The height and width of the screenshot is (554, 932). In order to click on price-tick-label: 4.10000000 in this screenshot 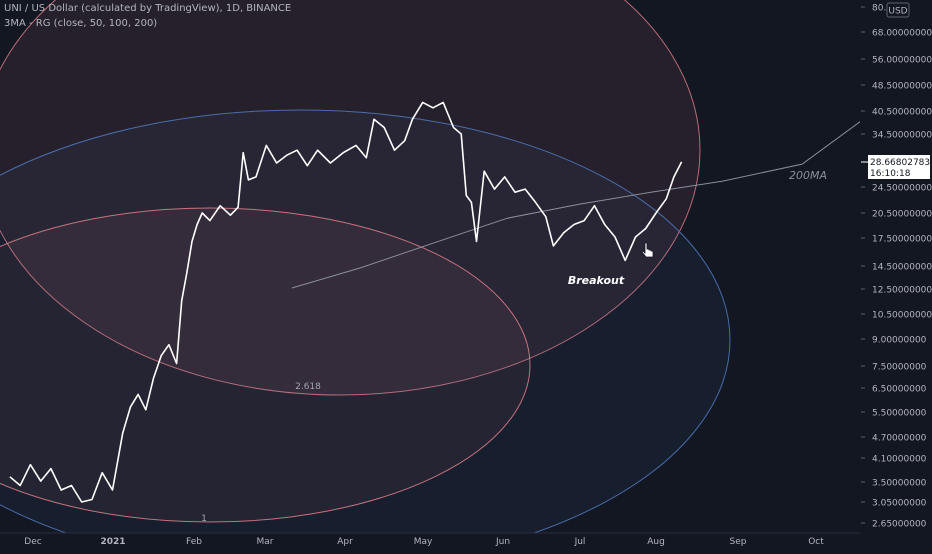, I will do `click(899, 460)`.